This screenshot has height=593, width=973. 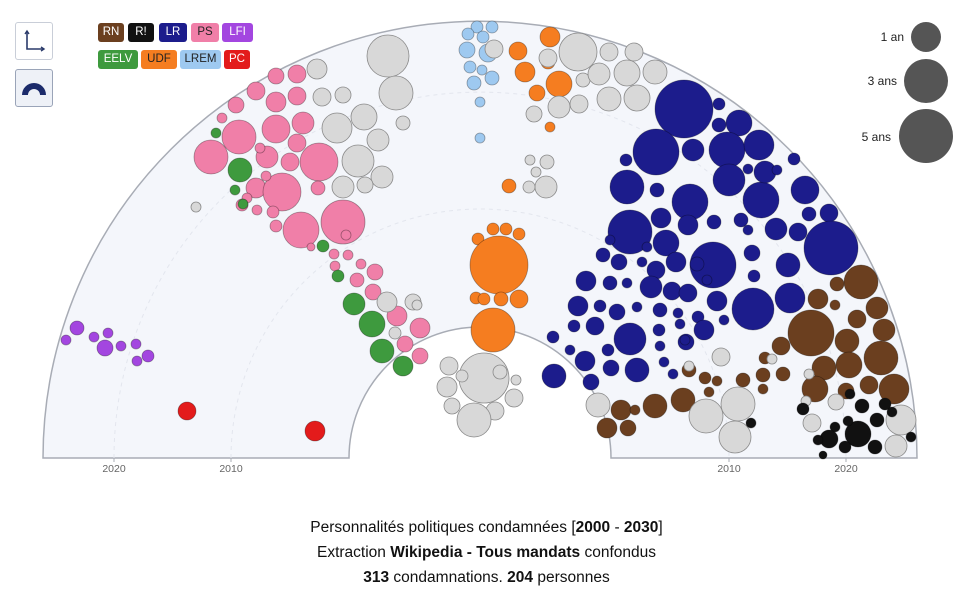 I want to click on axes-view-button, so click(x=34, y=41).